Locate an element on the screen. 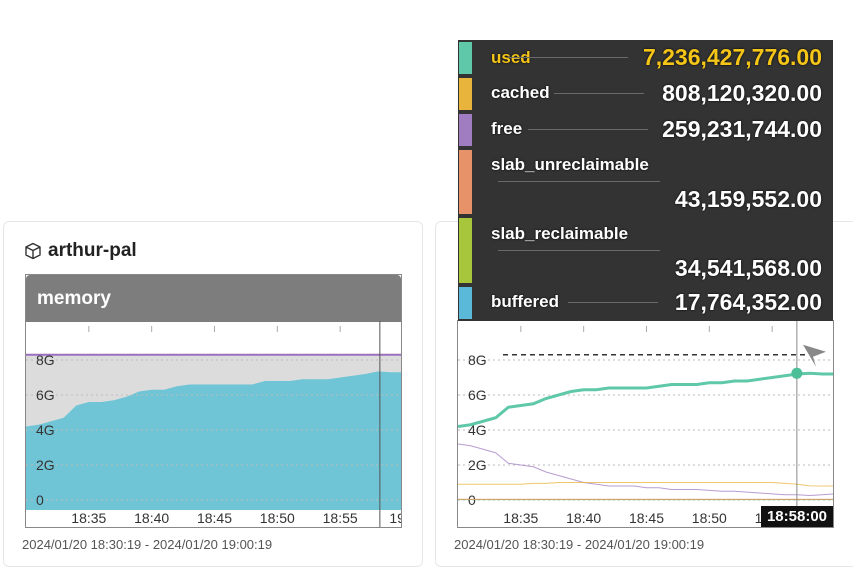 Image resolution: width=853 pixels, height=574 pixels. tooltip-row-used: used 7,236,427,776.00 is located at coordinates (645, 58).